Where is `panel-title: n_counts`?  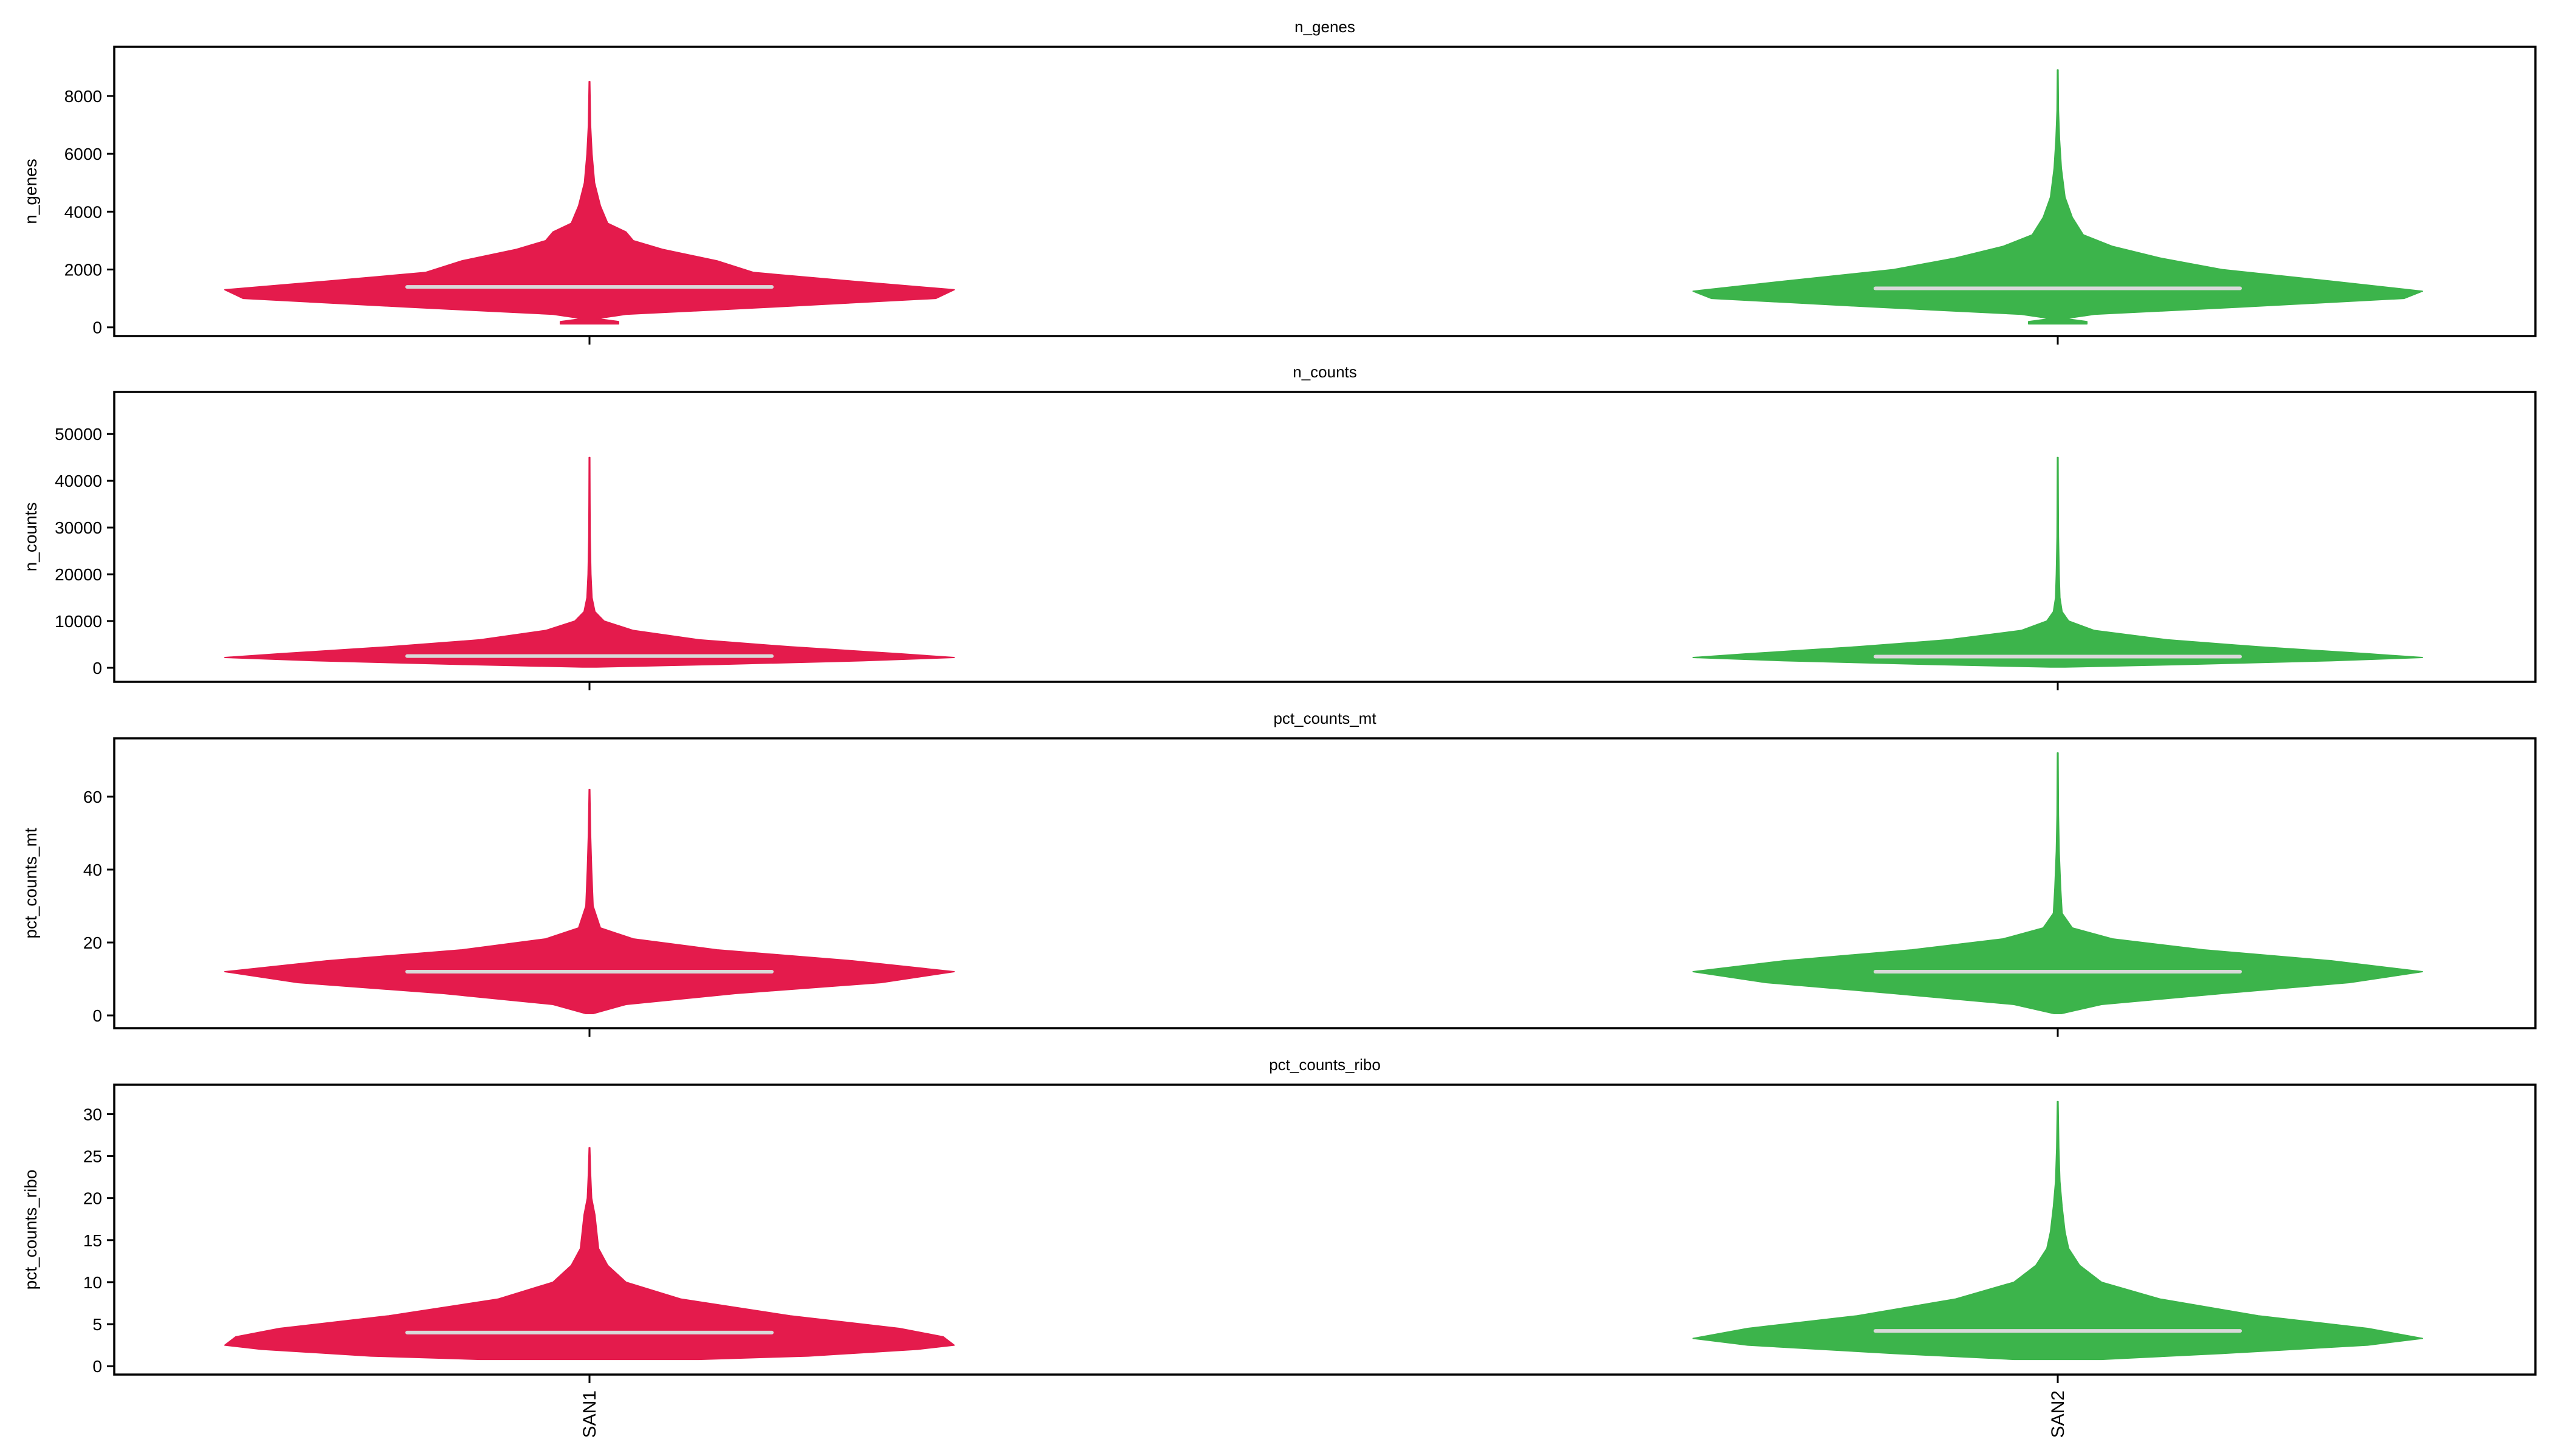 panel-title: n_counts is located at coordinates (1325, 372).